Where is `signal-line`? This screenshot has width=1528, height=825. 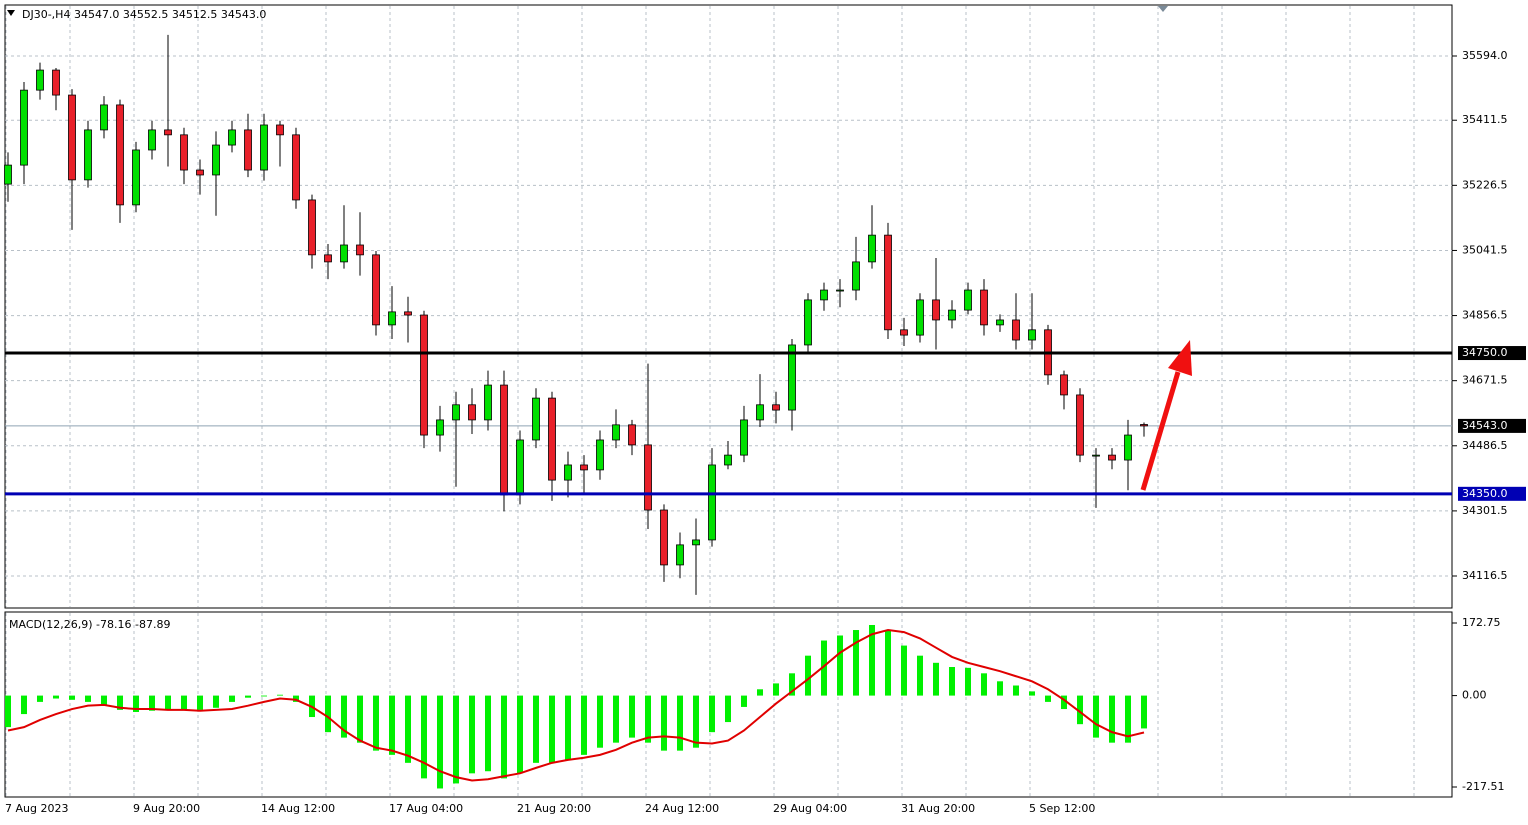
signal-line is located at coordinates (576, 705).